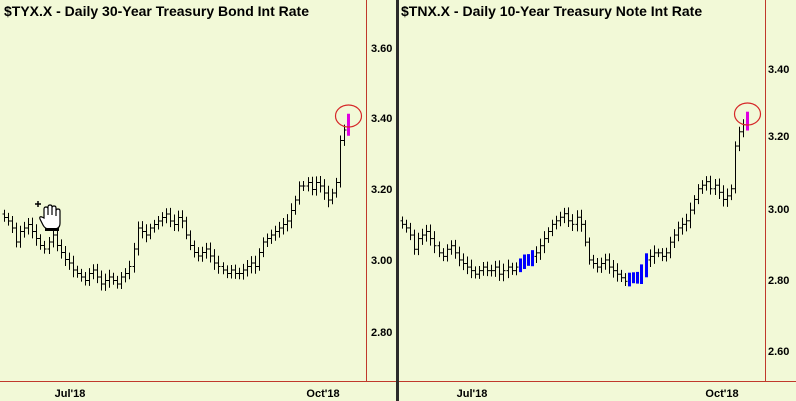 This screenshot has height=401, width=796. What do you see at coordinates (70, 394) in the screenshot?
I see `tyx-xtick-label: Jul'18` at bounding box center [70, 394].